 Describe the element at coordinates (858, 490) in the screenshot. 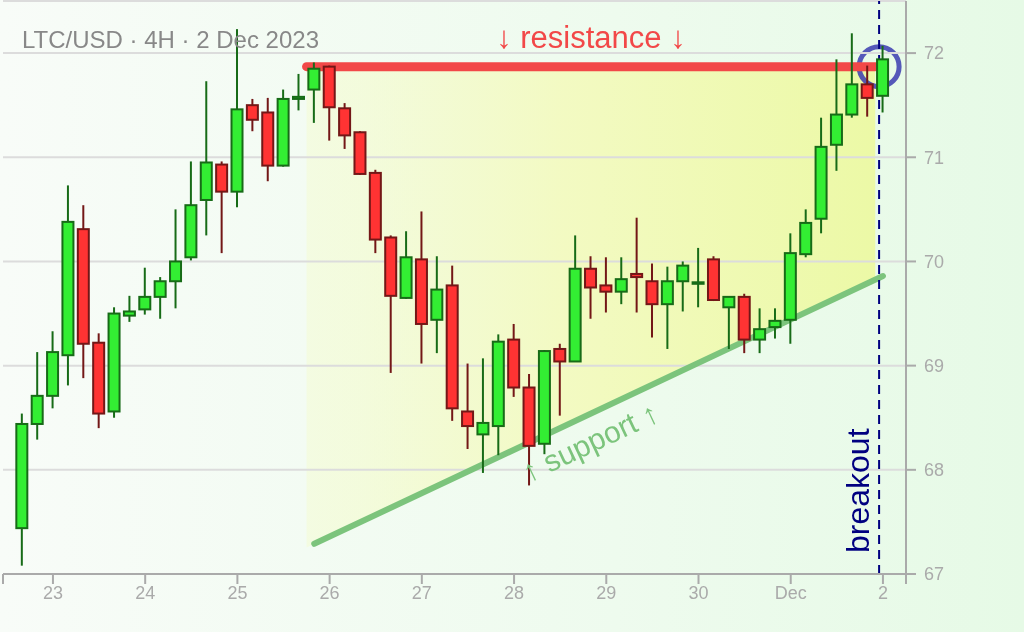

I see `ref-line-label: breakout` at that location.